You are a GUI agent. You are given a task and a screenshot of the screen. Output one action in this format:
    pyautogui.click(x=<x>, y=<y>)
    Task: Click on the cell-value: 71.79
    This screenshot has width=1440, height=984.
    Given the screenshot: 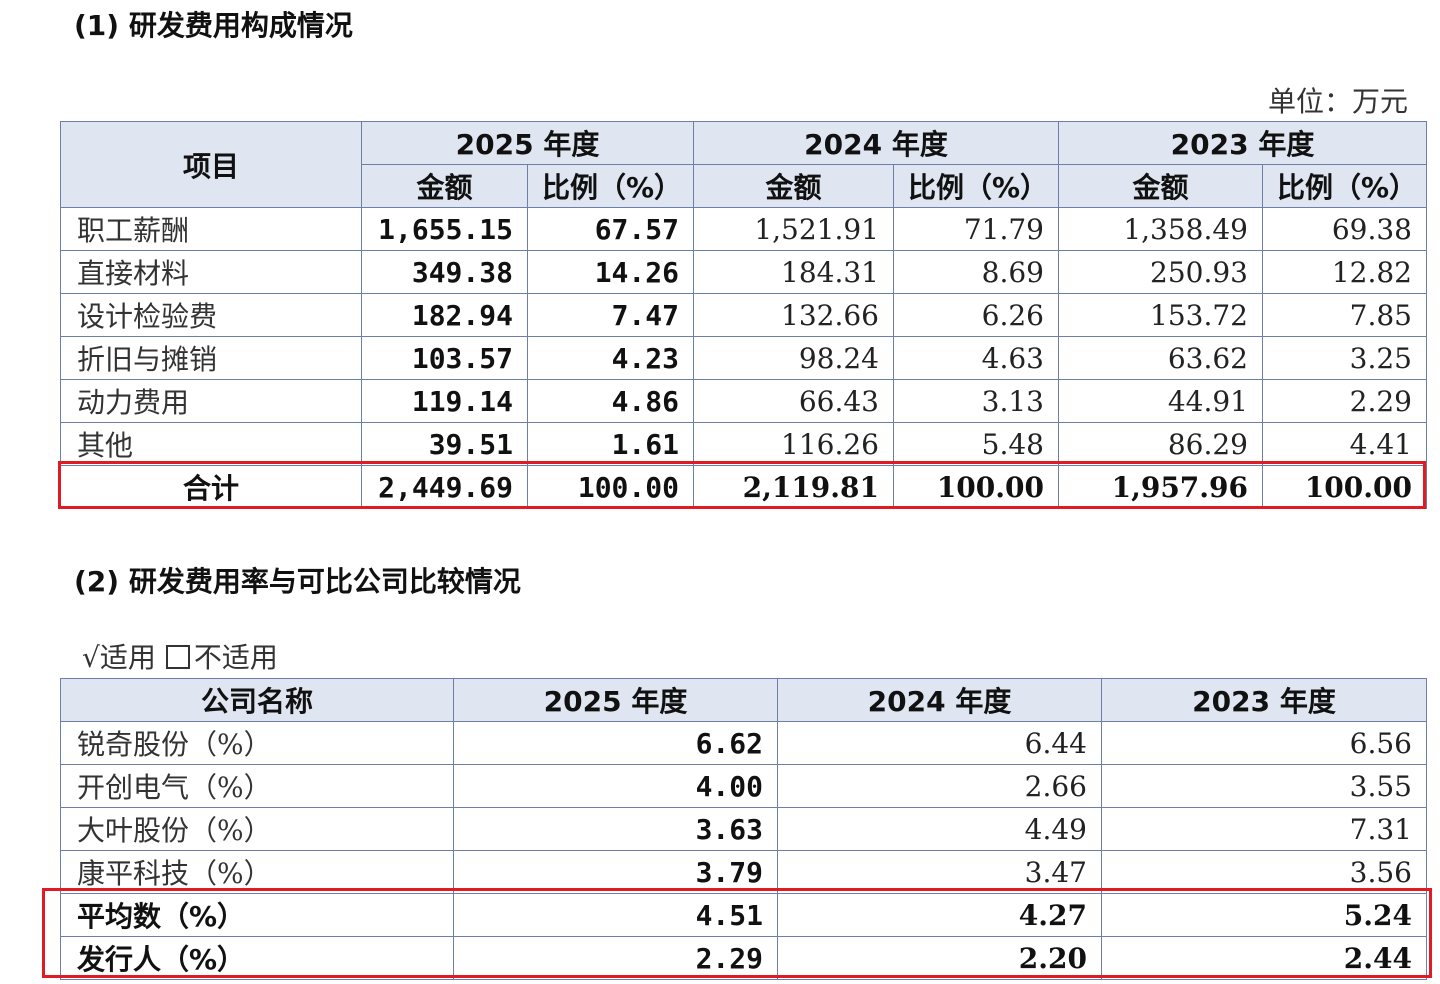 What is the action you would take?
    pyautogui.click(x=976, y=229)
    